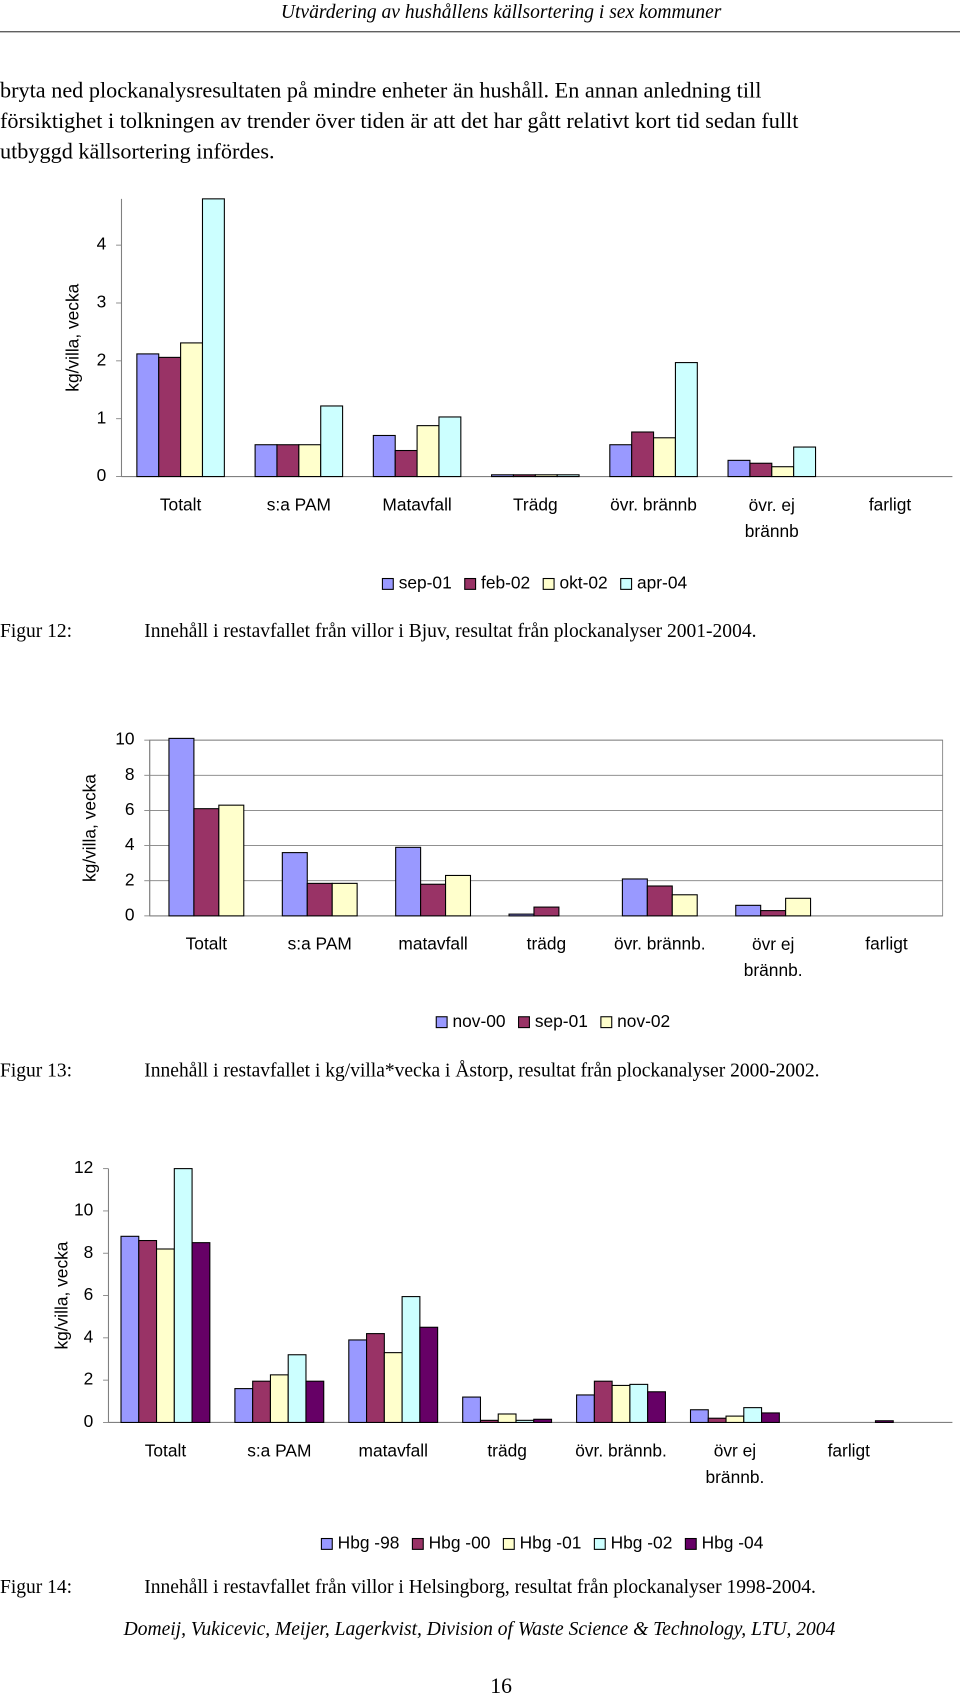  Describe the element at coordinates (425, 583) in the screenshot. I see `legend-label: sep-01` at that location.